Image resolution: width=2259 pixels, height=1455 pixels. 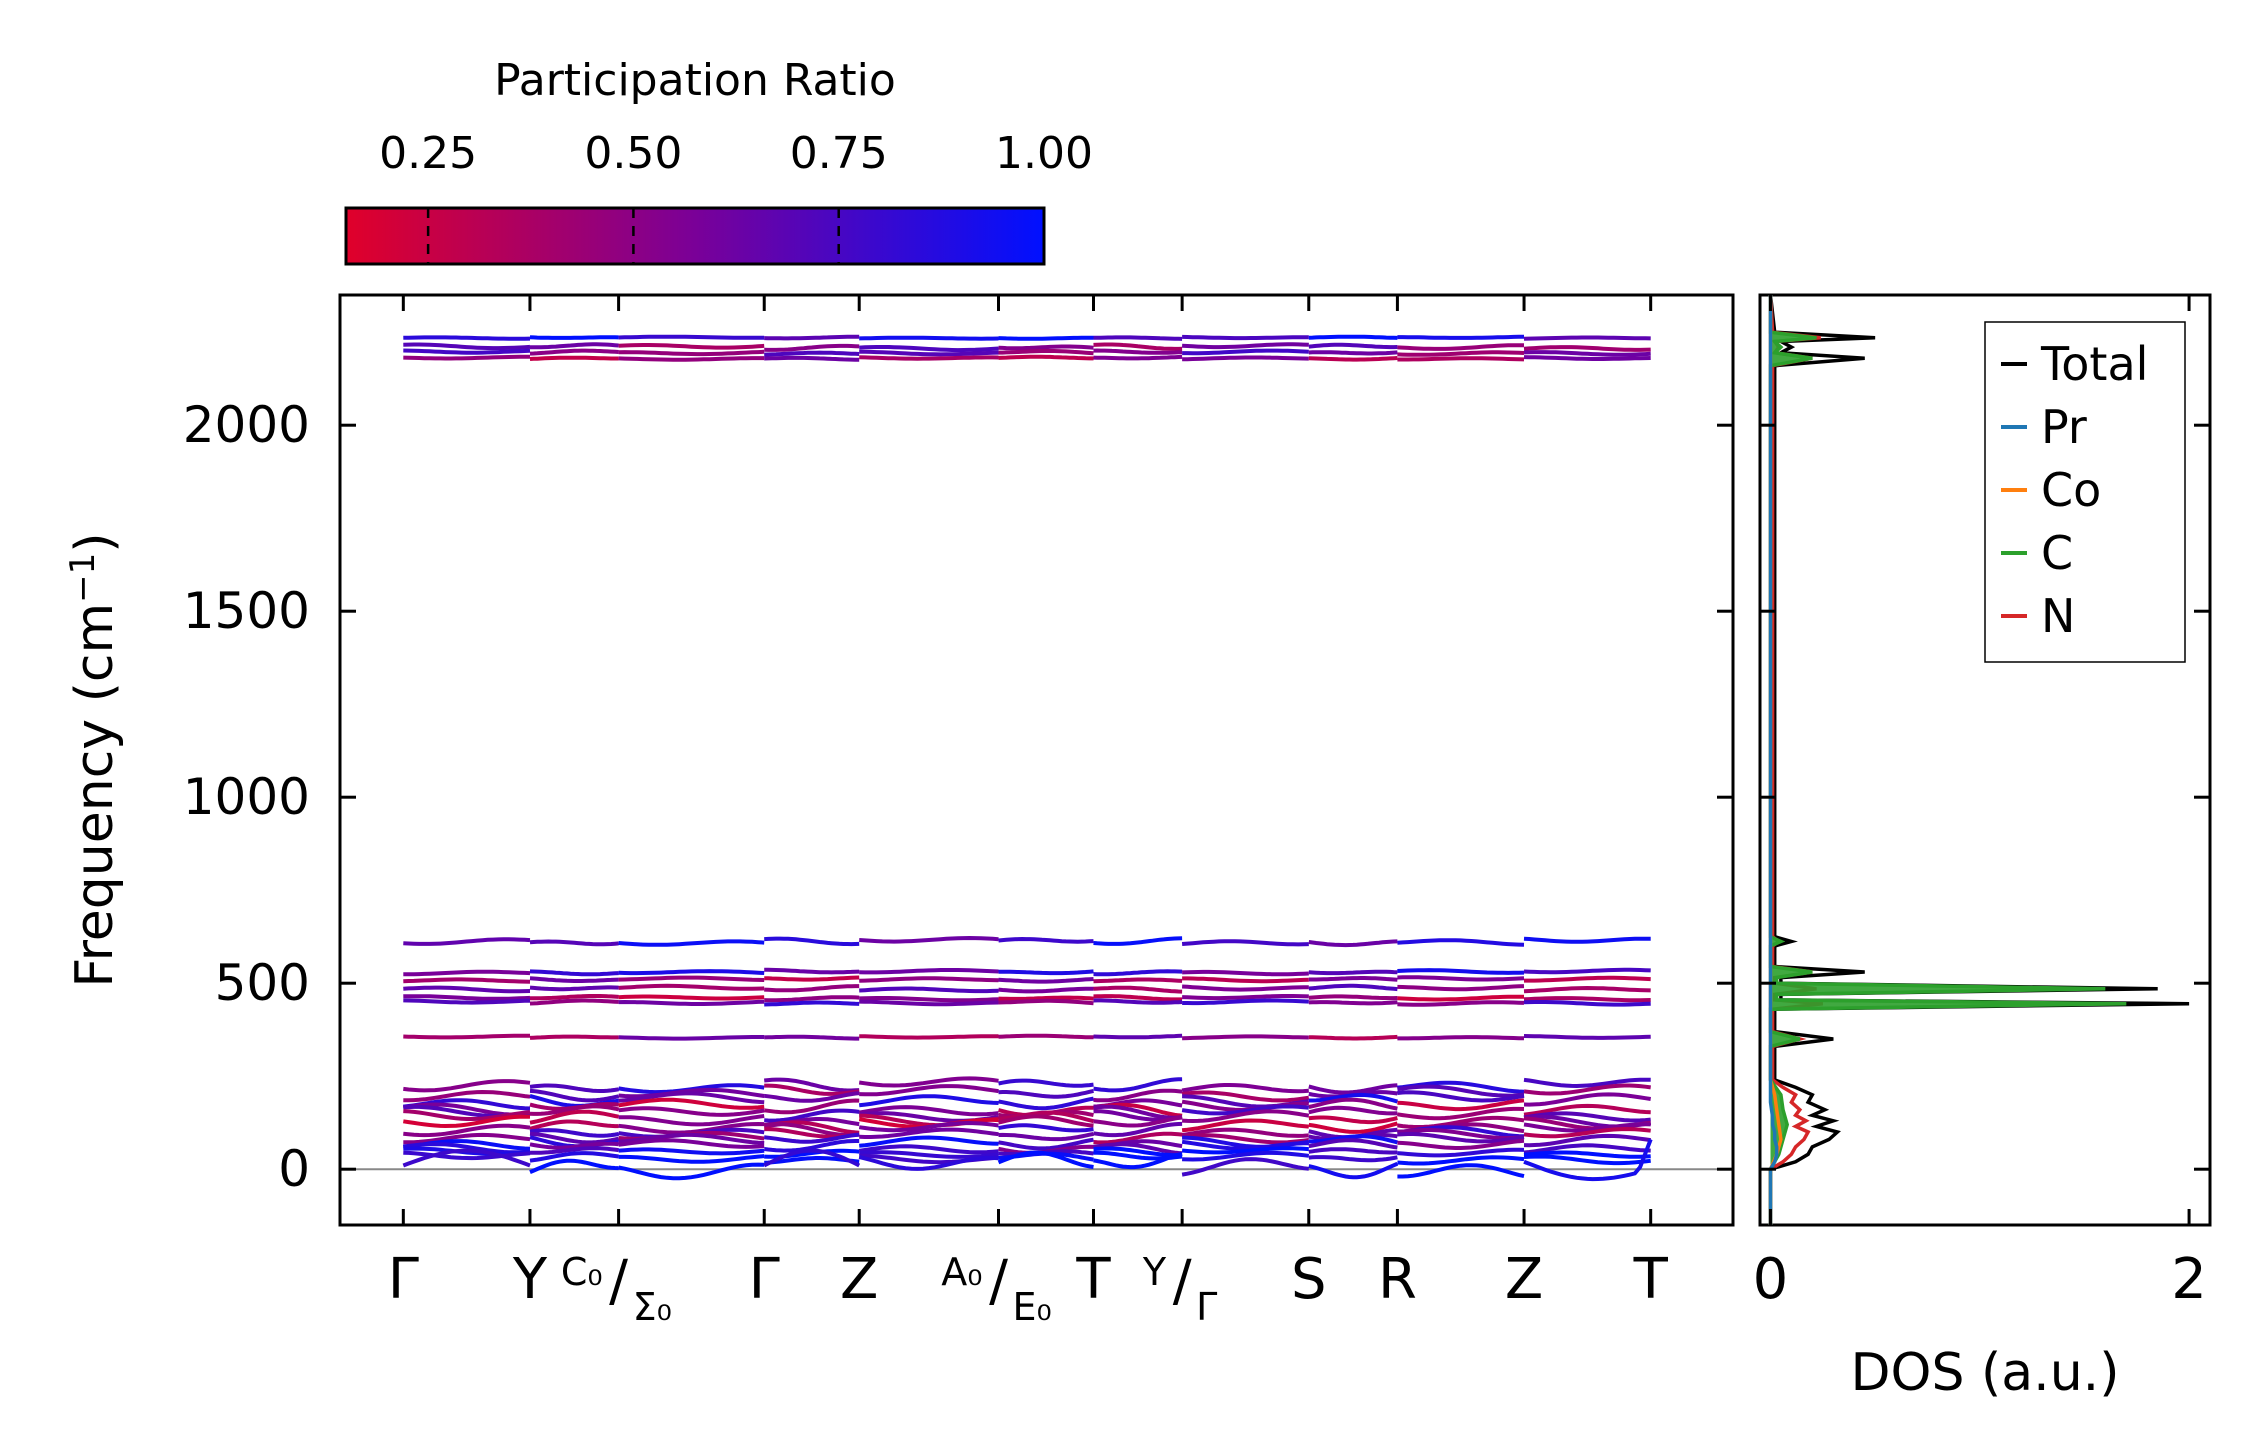 What do you see at coordinates (1771, 1279) in the screenshot?
I see `dos-x-tick-label: 0` at bounding box center [1771, 1279].